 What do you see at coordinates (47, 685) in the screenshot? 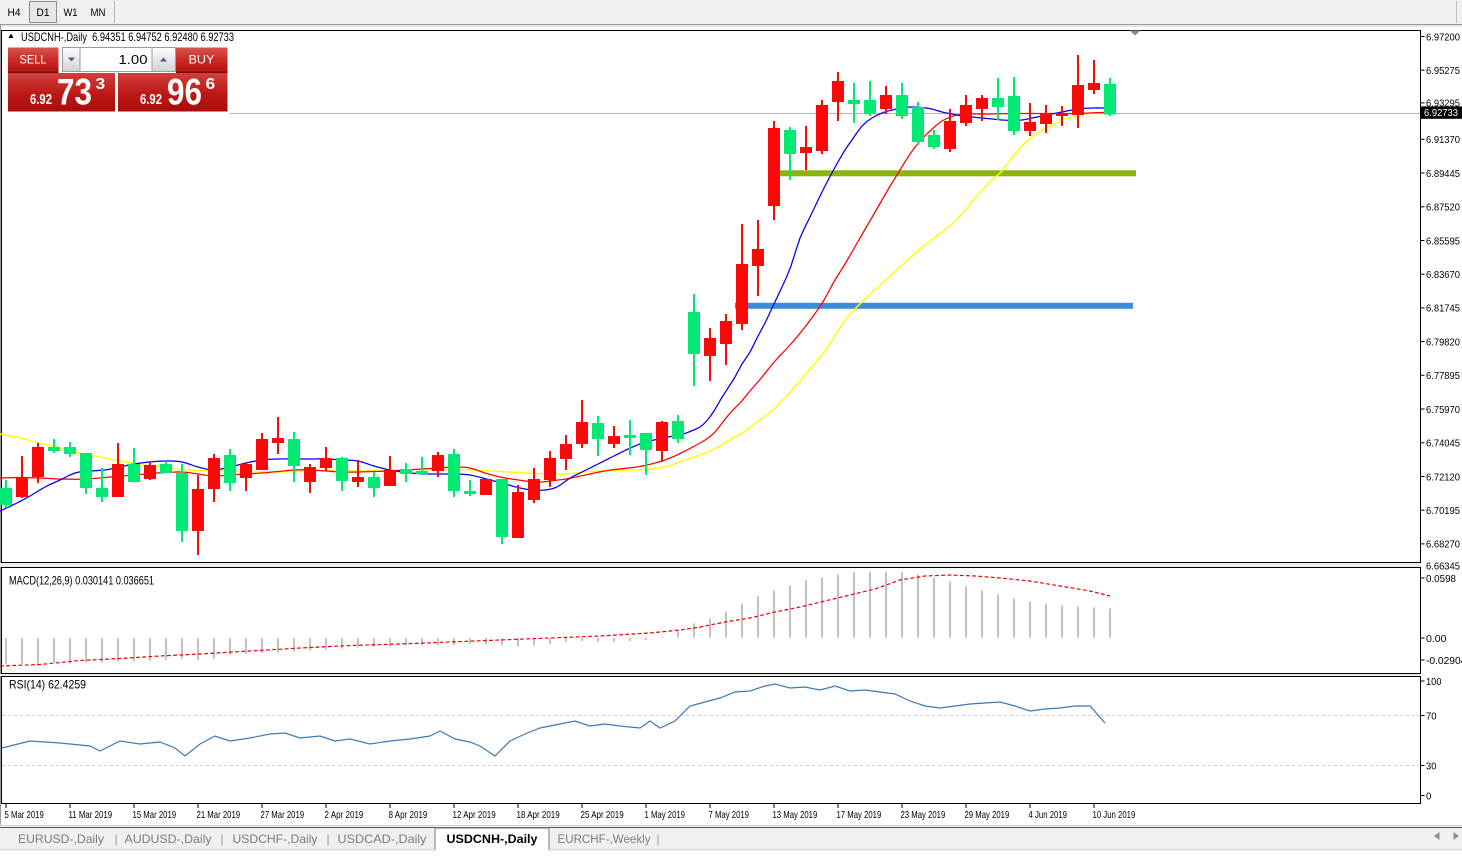
I see `svg-text: RSI(14) 62.4259` at bounding box center [47, 685].